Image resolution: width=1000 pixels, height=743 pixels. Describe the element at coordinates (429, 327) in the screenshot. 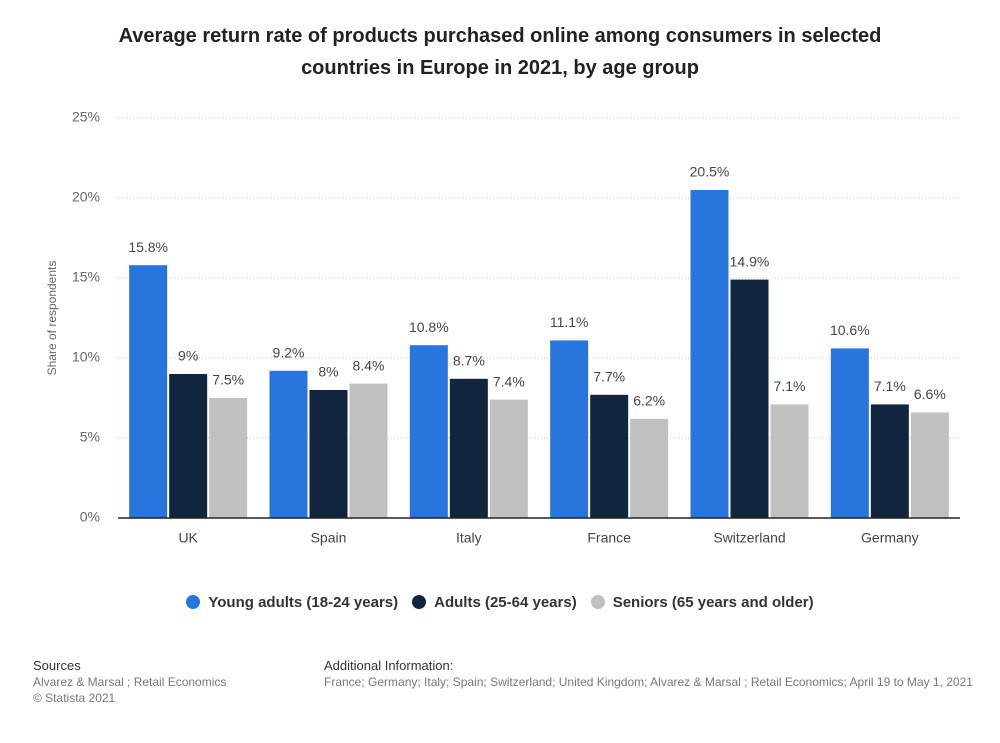

I see `value-label: 10.8%` at that location.